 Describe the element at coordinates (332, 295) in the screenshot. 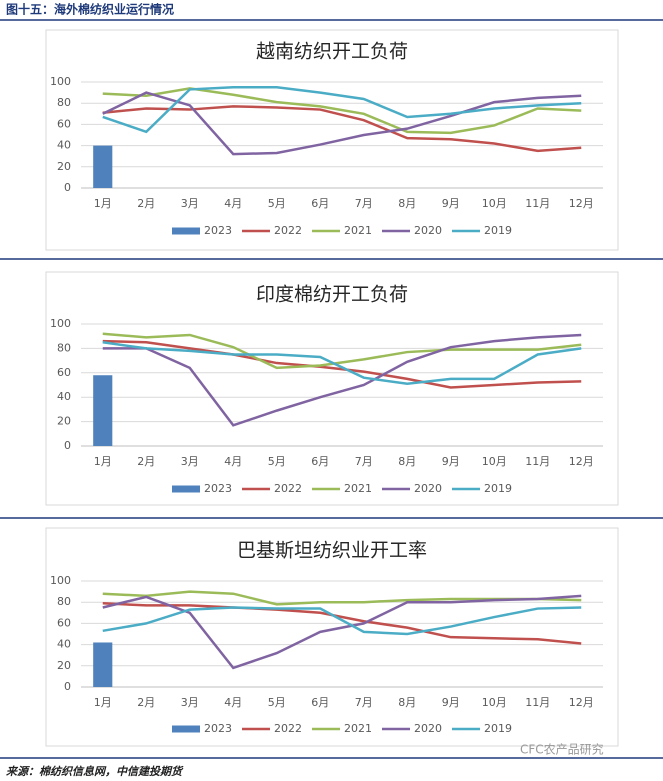

I see `chart-title: 印度棉纺开工负荷` at that location.